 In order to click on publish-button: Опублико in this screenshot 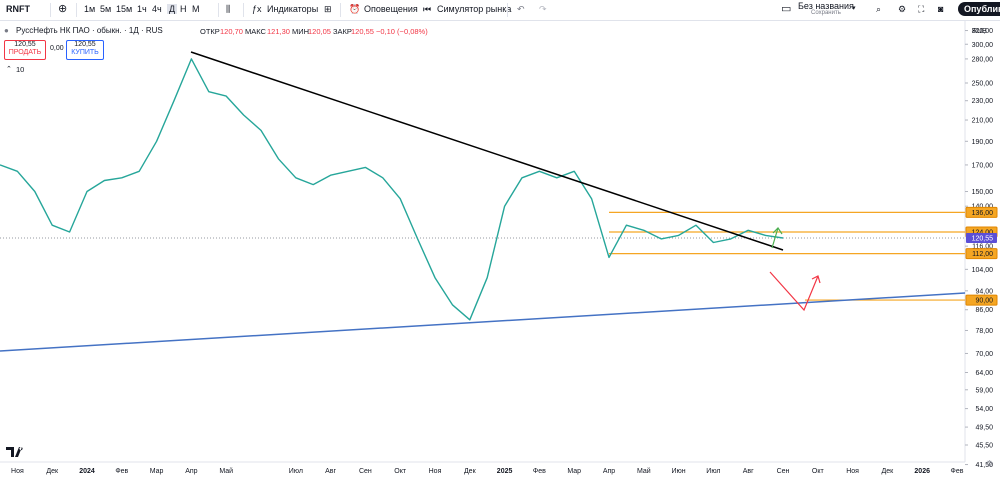, I will do `click(979, 9)`.